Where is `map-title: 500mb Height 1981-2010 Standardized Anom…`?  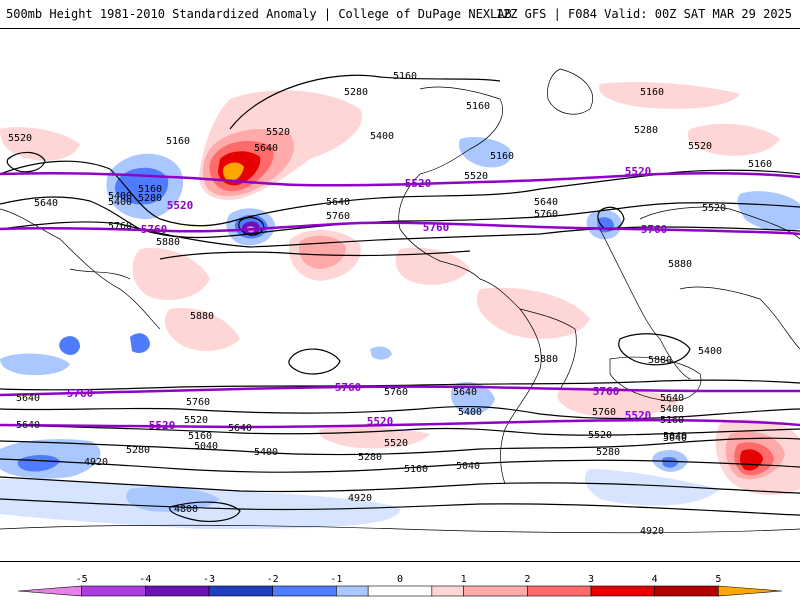 map-title: 500mb Height 1981-2010 Standardized Anom… is located at coordinates (259, 14).